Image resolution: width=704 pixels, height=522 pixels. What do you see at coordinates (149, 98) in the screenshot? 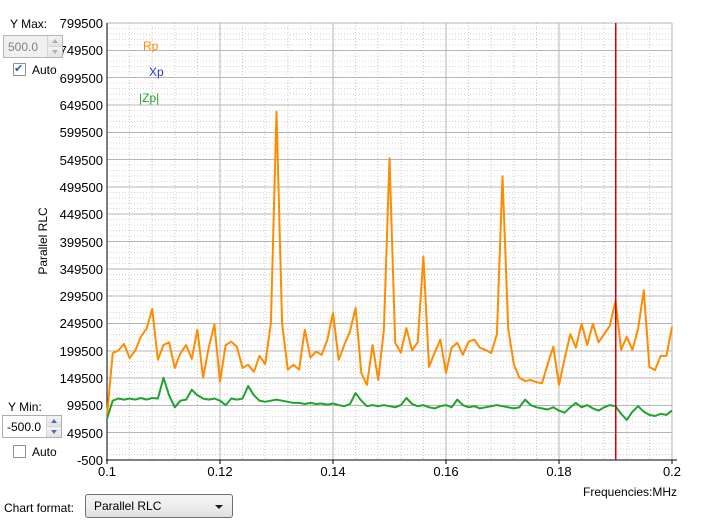
I see `legend-item-zp: |Zp|` at bounding box center [149, 98].